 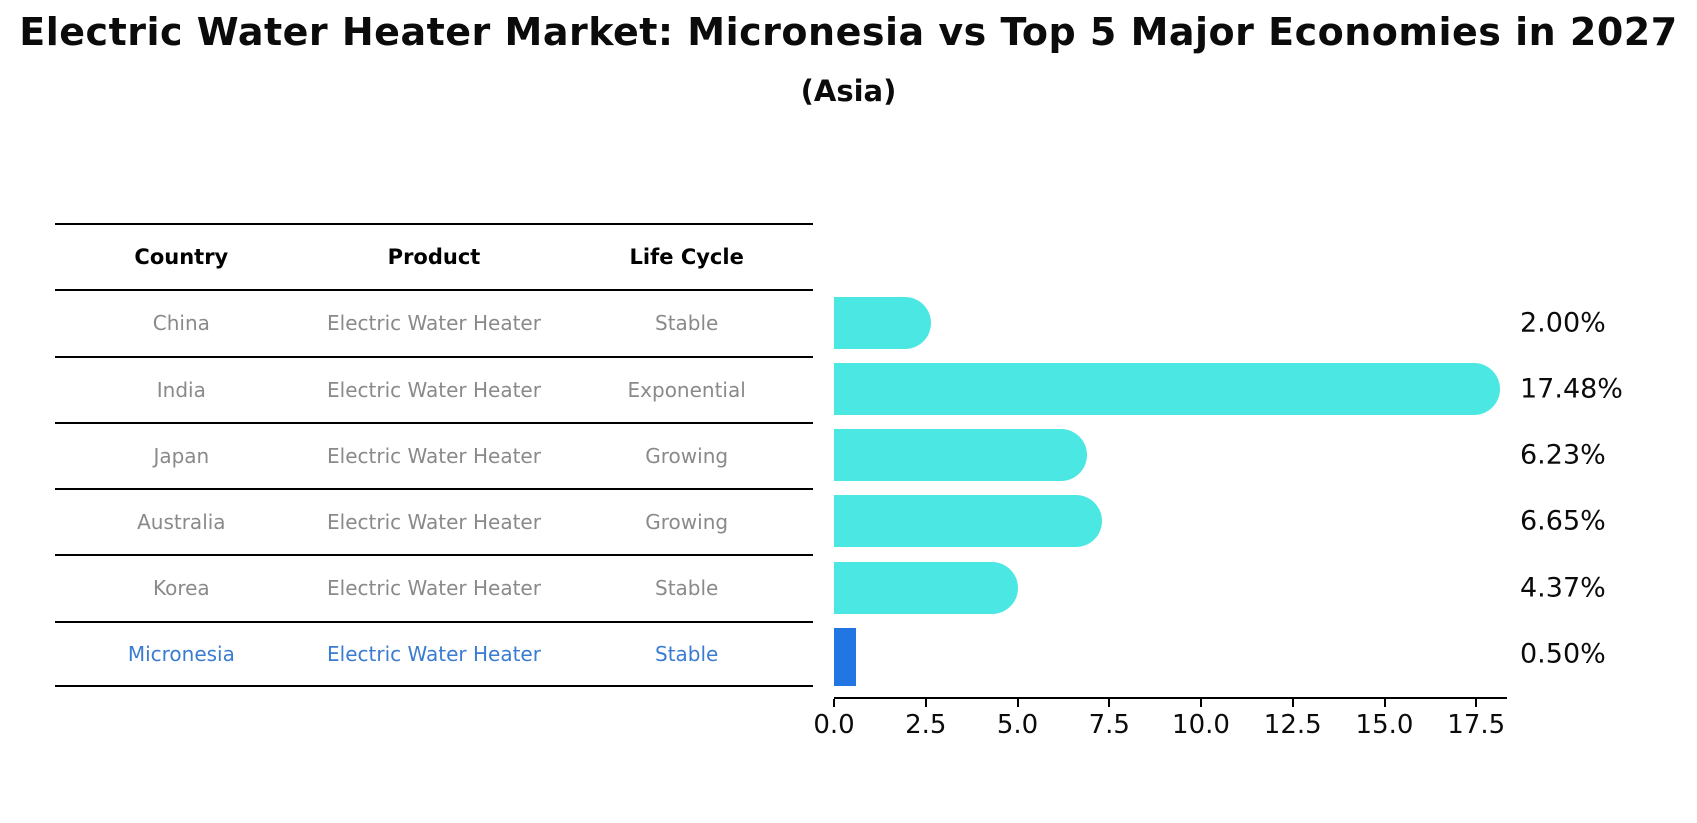 I want to click on x-tick-label: 12.5, so click(x=1292, y=725).